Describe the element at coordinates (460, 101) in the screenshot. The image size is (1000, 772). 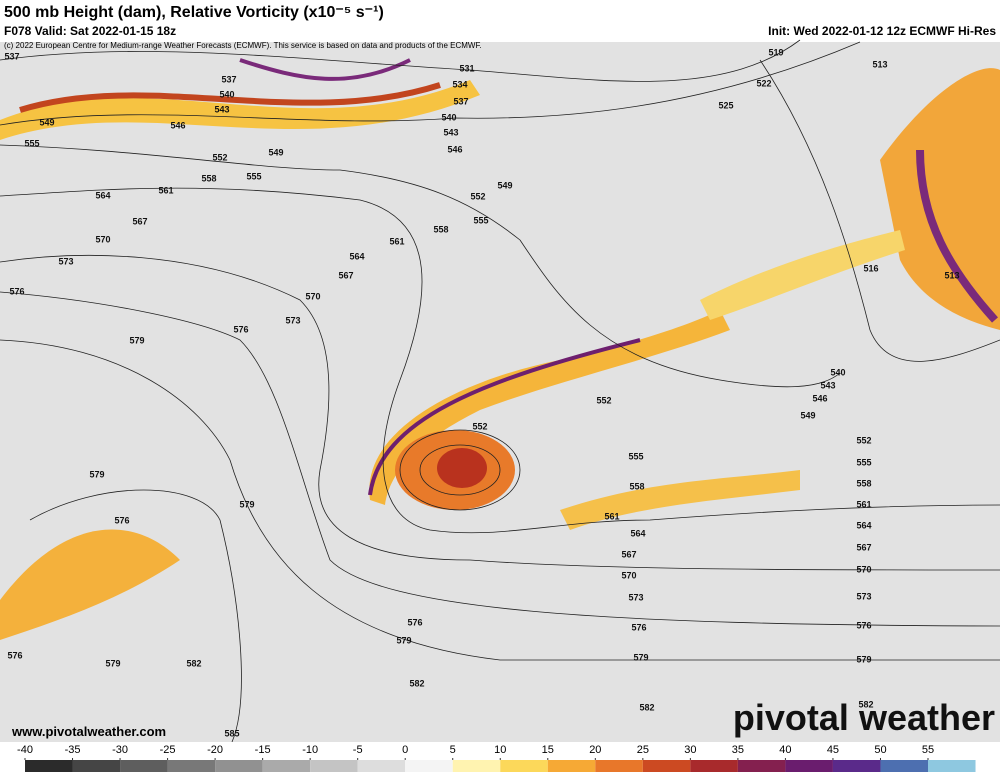
I see `contour-label: 537` at that location.